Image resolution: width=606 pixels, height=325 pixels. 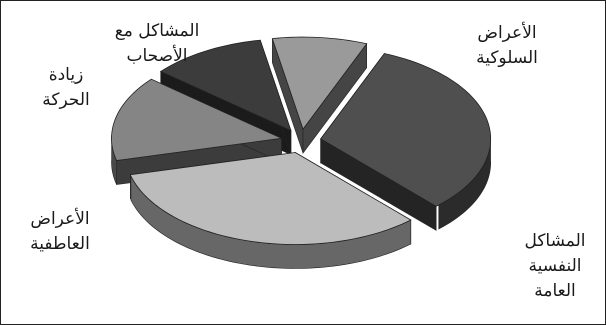 I want to click on label-hyperactivity: زيادة الحركة, so click(x=66, y=87).